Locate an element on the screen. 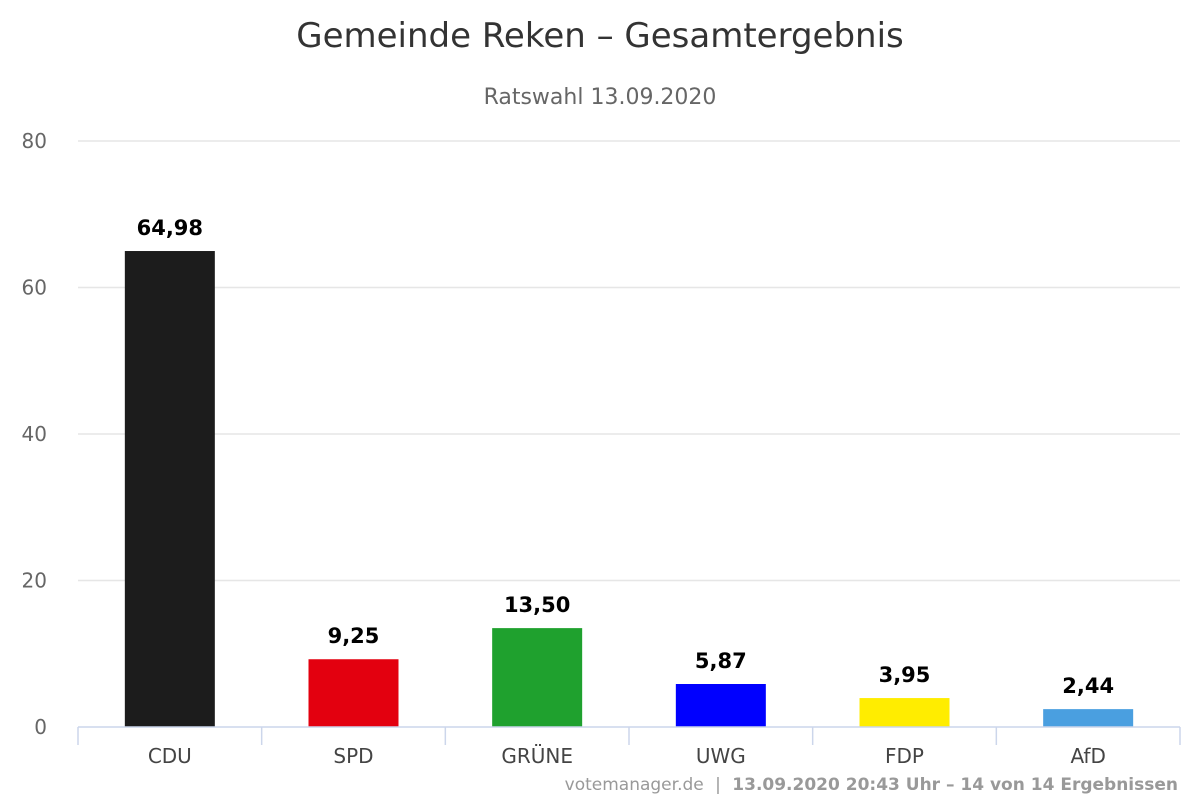  x-tick-label: UWG is located at coordinates (721, 756).